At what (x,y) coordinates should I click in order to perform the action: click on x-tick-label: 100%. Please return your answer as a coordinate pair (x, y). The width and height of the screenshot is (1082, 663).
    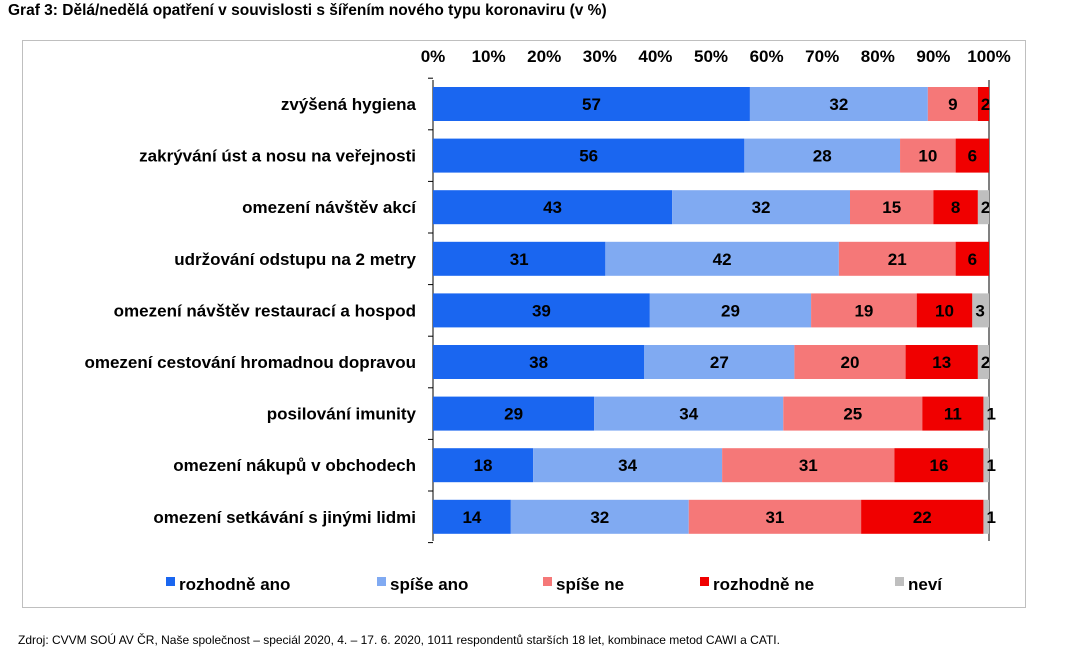
    Looking at the image, I should click on (988, 56).